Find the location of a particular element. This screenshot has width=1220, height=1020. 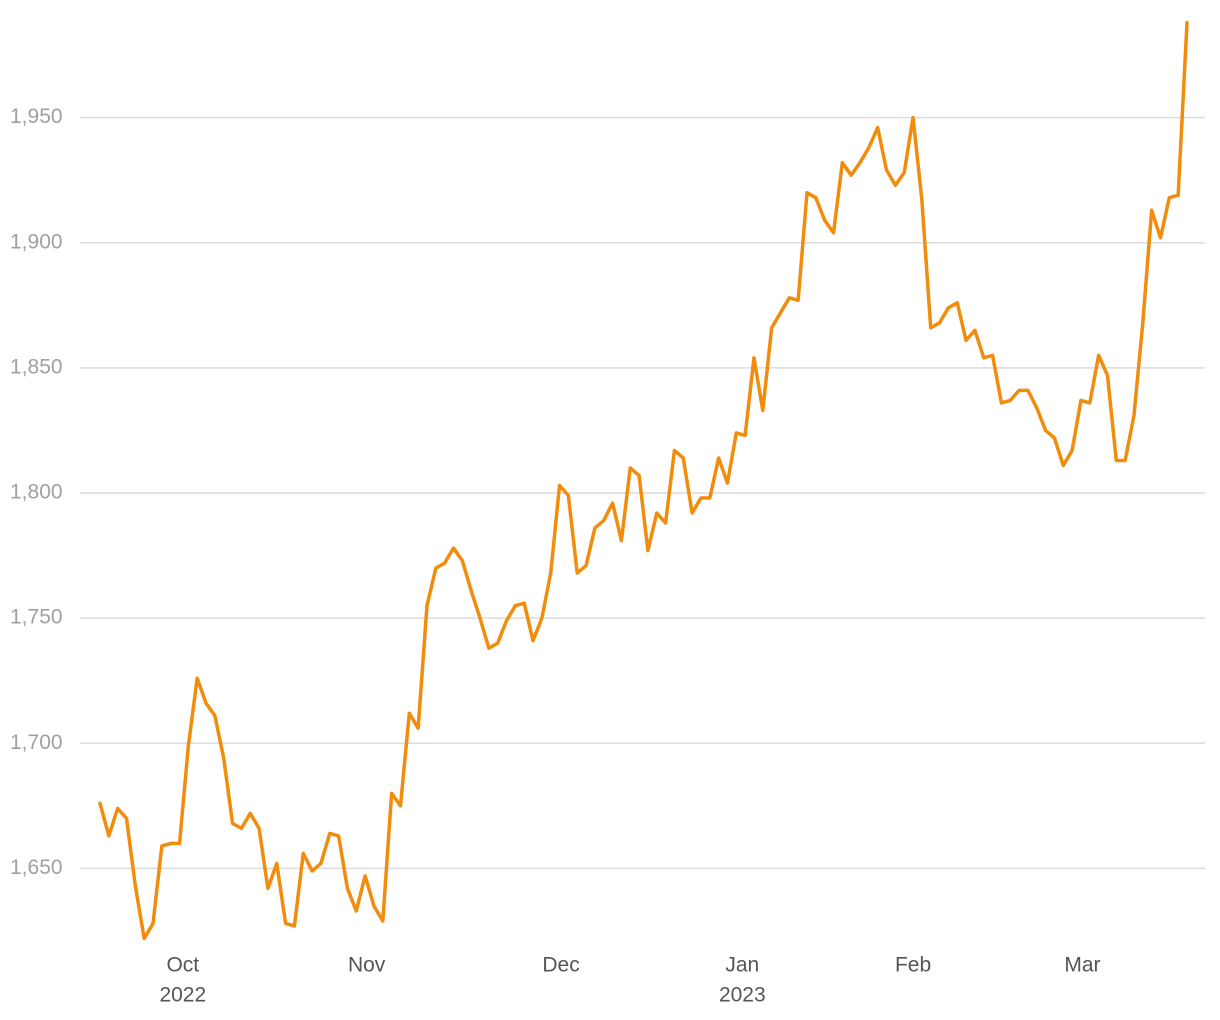

x-tick-label: Feb is located at coordinates (913, 965).